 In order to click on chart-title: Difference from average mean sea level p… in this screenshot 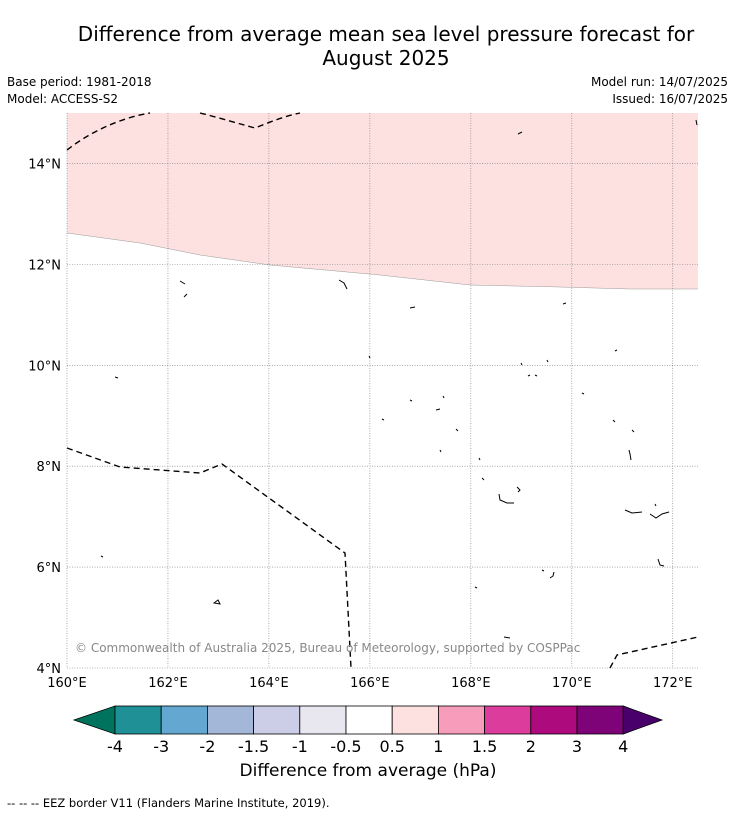, I will do `click(386, 46)`.